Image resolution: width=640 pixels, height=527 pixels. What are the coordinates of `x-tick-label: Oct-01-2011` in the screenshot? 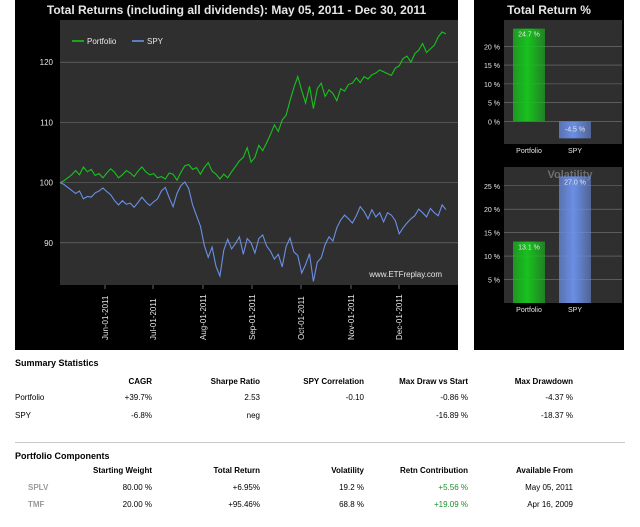 It's located at (301, 318).